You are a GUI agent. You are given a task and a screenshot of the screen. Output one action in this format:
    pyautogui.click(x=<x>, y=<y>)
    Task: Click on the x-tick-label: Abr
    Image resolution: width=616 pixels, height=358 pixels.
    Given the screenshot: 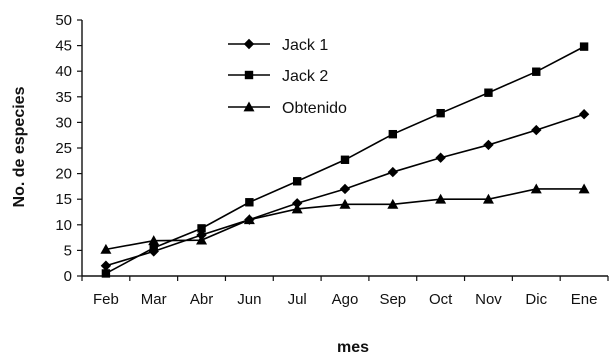 What is the action you would take?
    pyautogui.click(x=201, y=299)
    